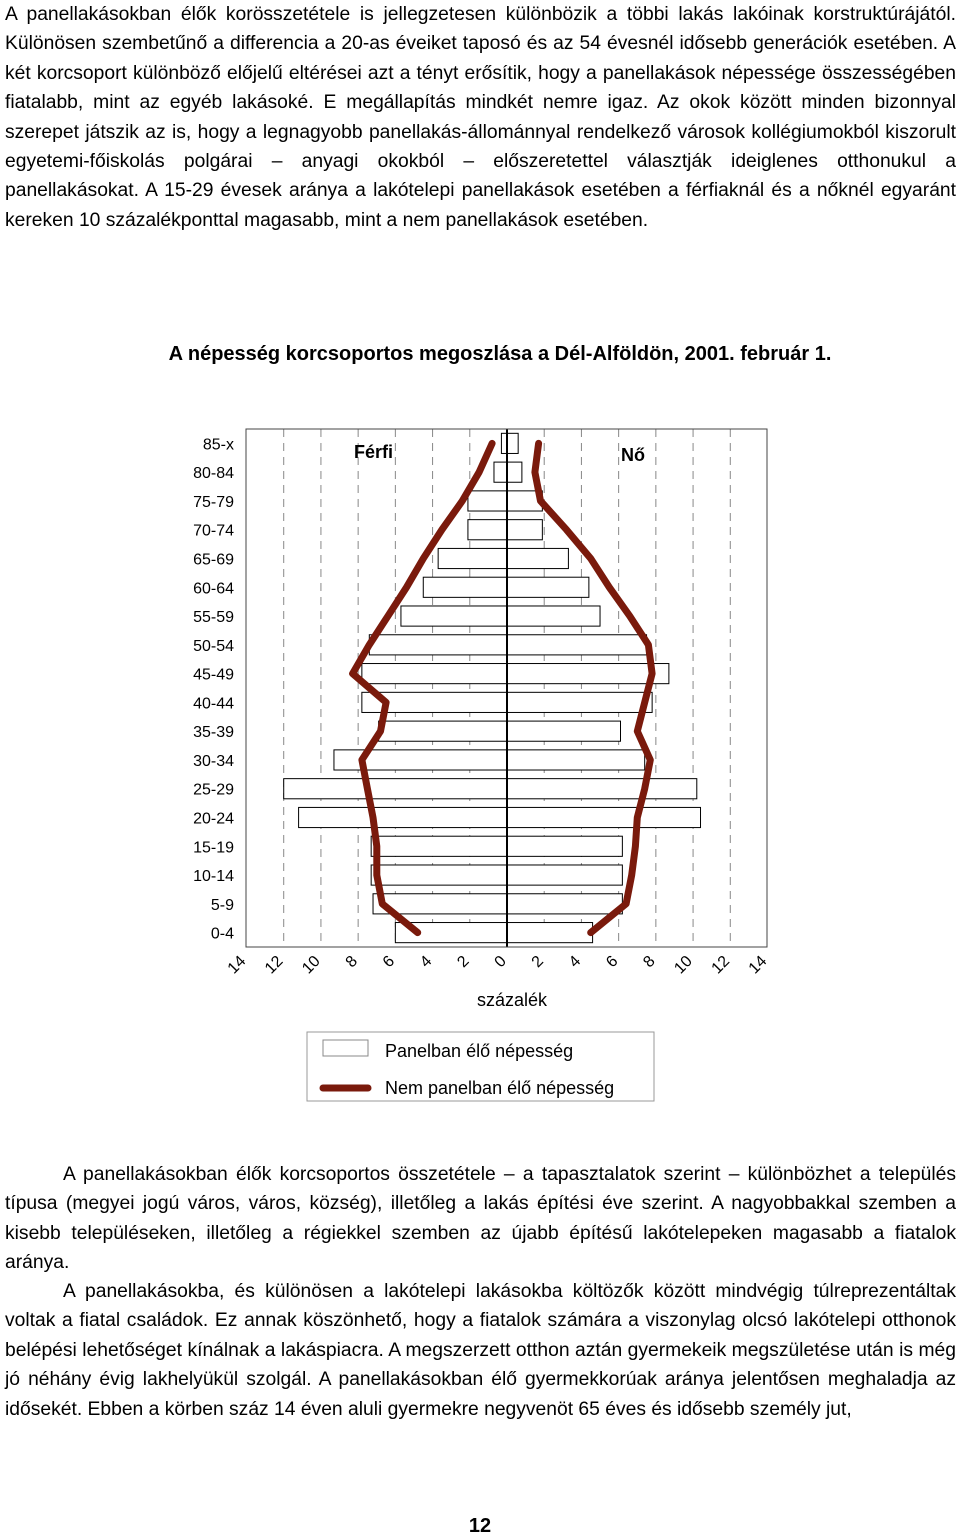  What do you see at coordinates (213, 560) in the screenshot?
I see `age-label-65-69: 65-69` at bounding box center [213, 560].